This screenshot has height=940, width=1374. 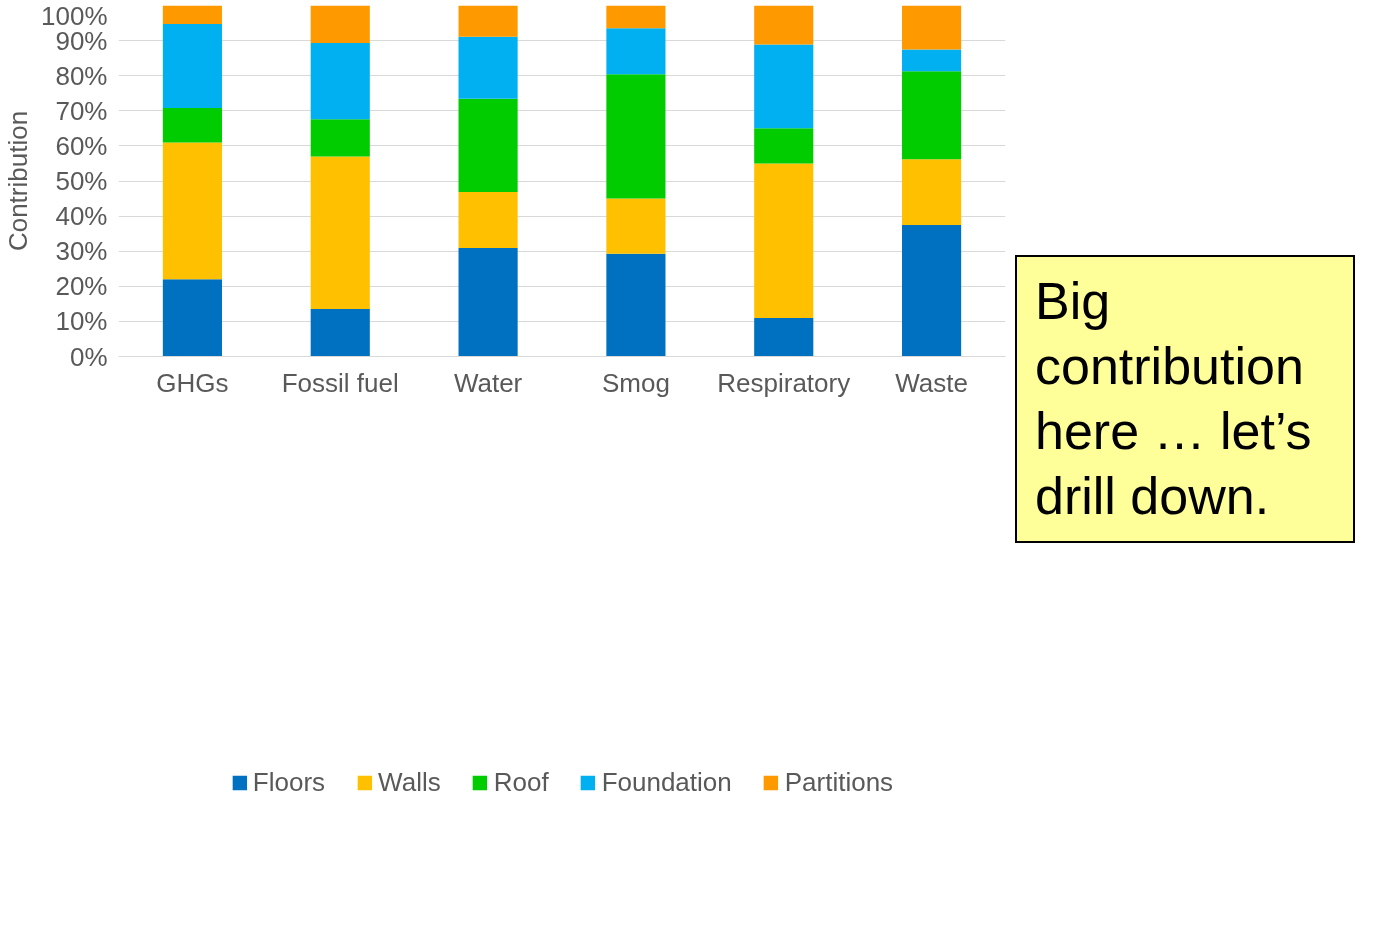 What do you see at coordinates (784, 382) in the screenshot?
I see `x-tick-label: Respiratory` at bounding box center [784, 382].